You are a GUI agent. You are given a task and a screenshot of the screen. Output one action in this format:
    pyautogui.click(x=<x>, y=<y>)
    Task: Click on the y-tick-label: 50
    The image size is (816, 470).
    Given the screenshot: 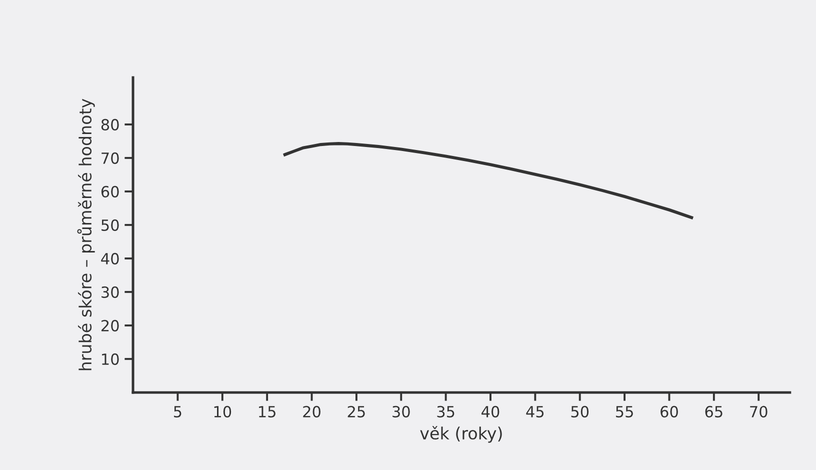 What is the action you would take?
    pyautogui.click(x=110, y=225)
    